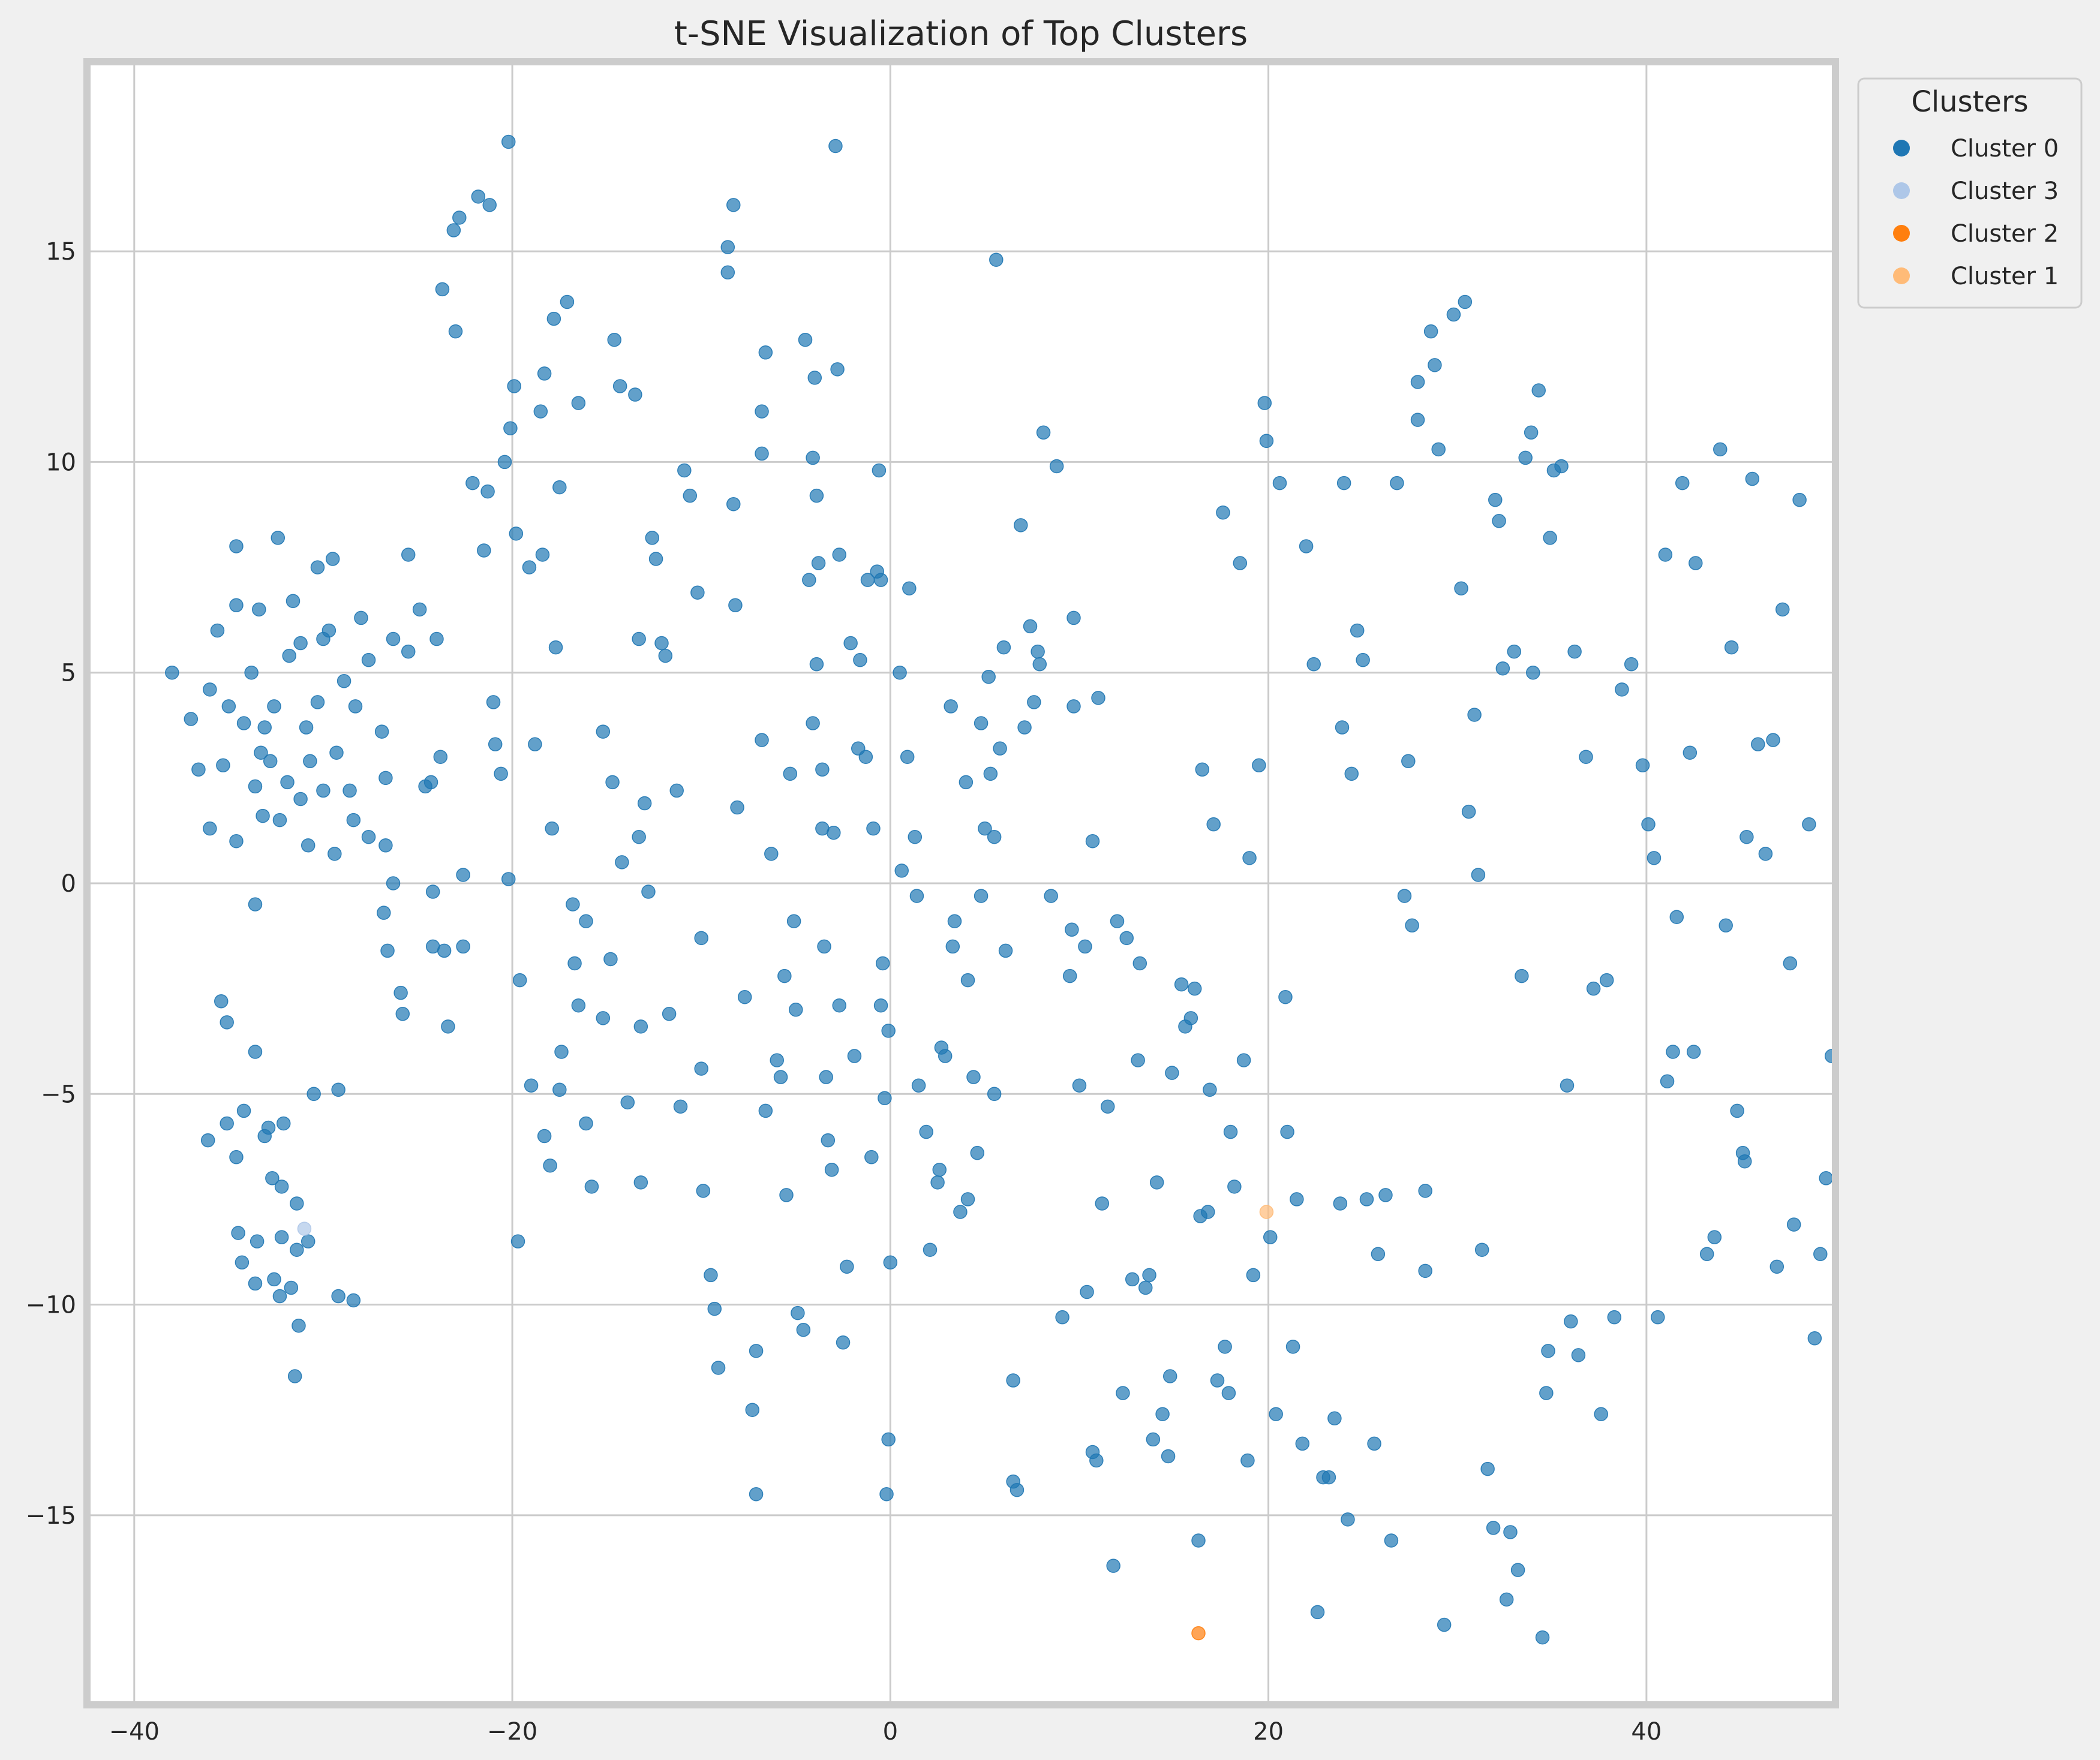  What do you see at coordinates (68, 884) in the screenshot?
I see `y-tick-label: 0` at bounding box center [68, 884].